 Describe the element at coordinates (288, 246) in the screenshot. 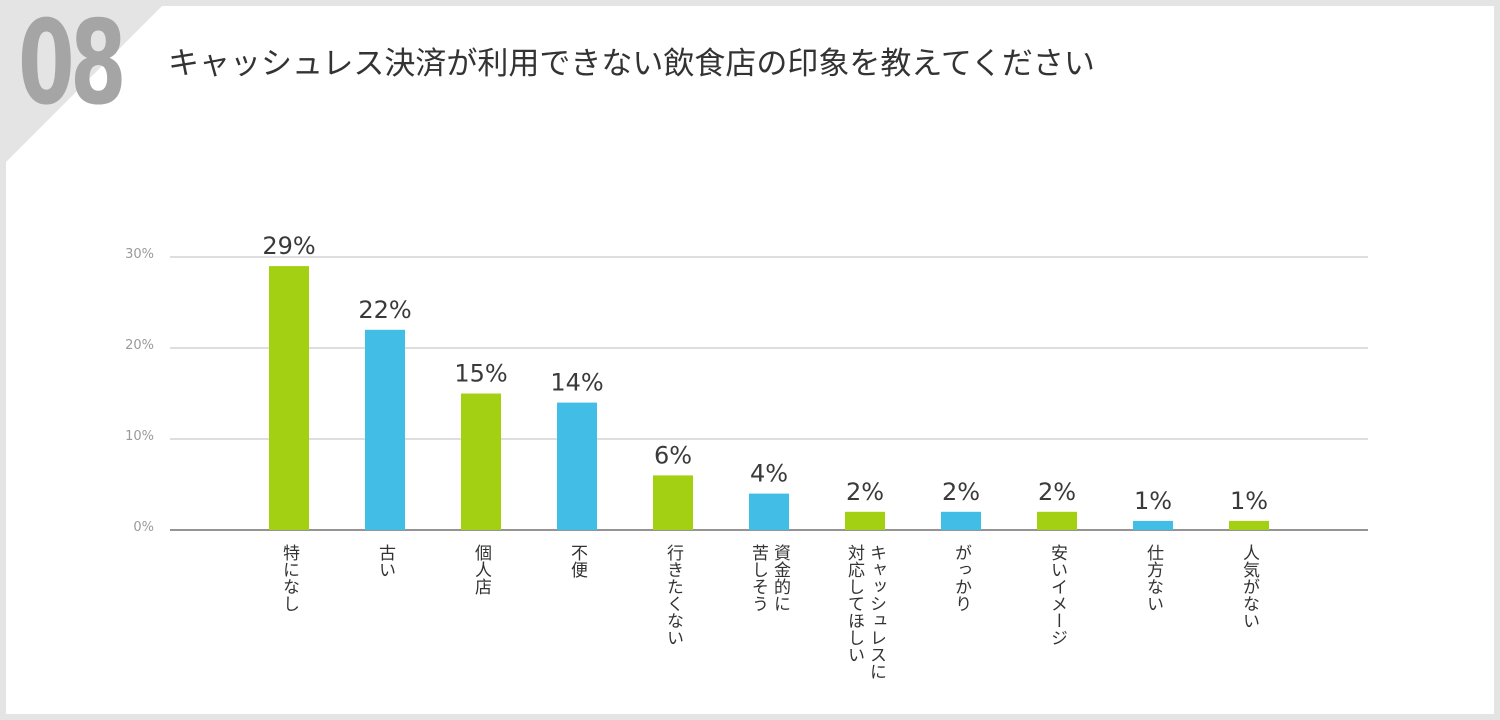

I see `bar-value-label: 29%` at that location.